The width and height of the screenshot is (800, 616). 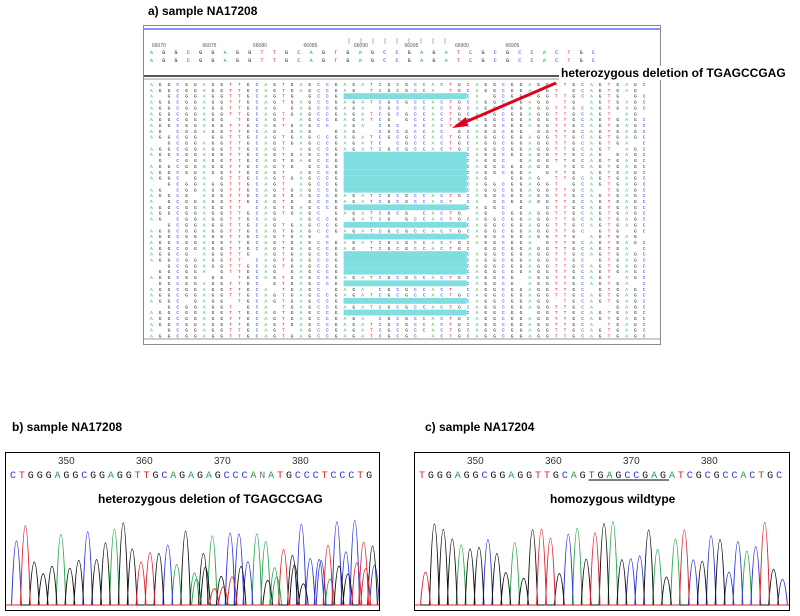 What do you see at coordinates (609, 476) in the screenshot?
I see `base-call: A` at bounding box center [609, 476].